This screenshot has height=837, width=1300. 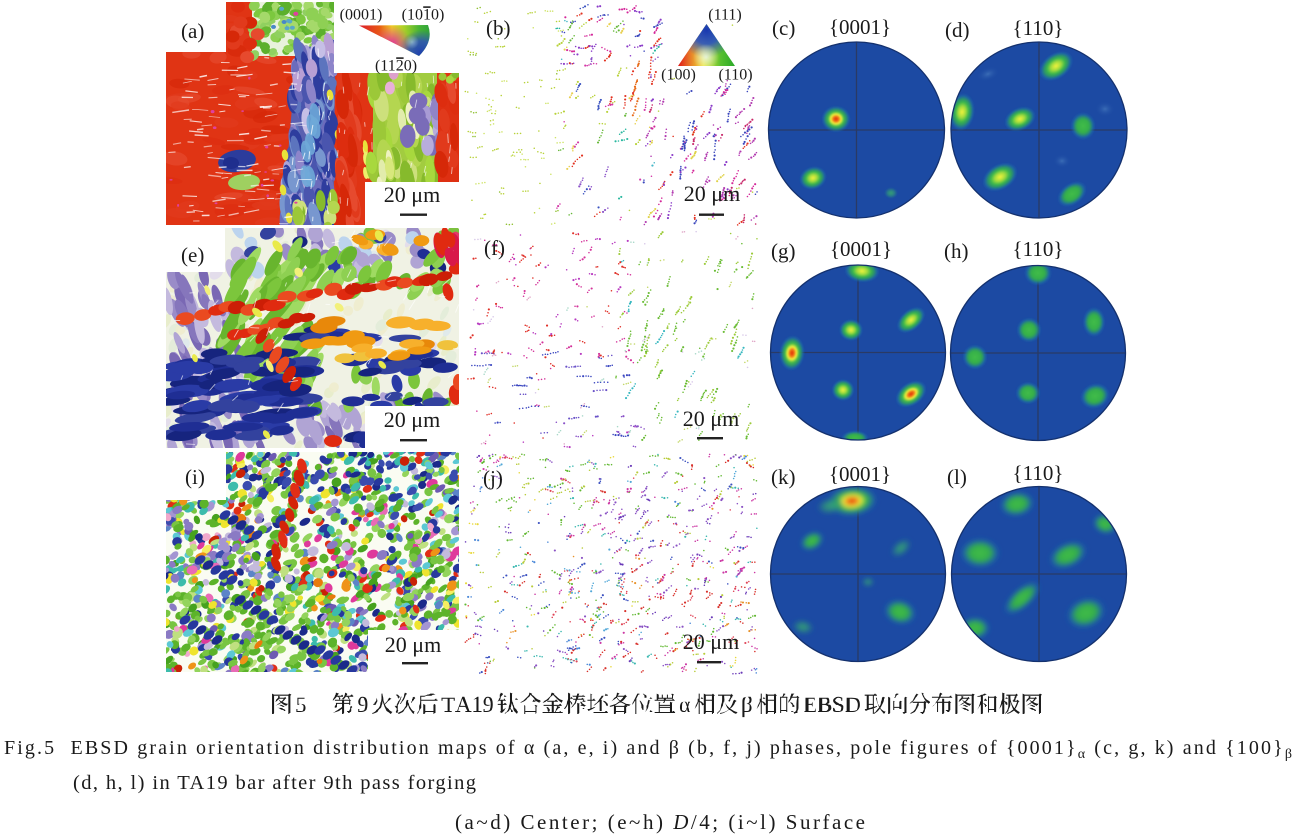 What do you see at coordinates (783, 28) in the screenshot?
I see `svg-text: (c)` at bounding box center [783, 28].